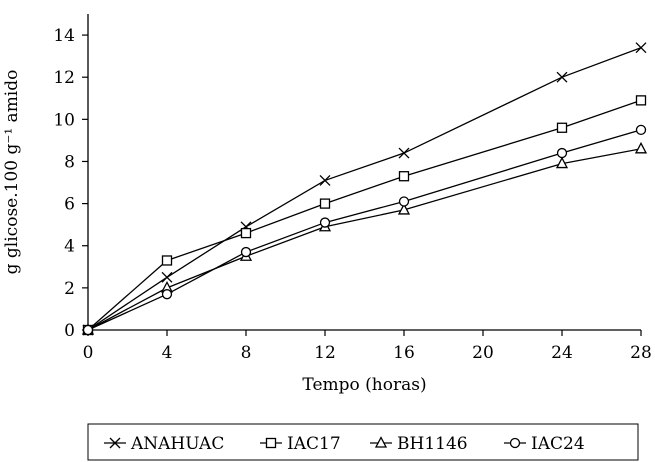 Image resolution: width=655 pixels, height=462 pixels. Describe the element at coordinates (12, 172) in the screenshot. I see `y-axis-title: g glicose.100 g⁻¹ amido` at that location.